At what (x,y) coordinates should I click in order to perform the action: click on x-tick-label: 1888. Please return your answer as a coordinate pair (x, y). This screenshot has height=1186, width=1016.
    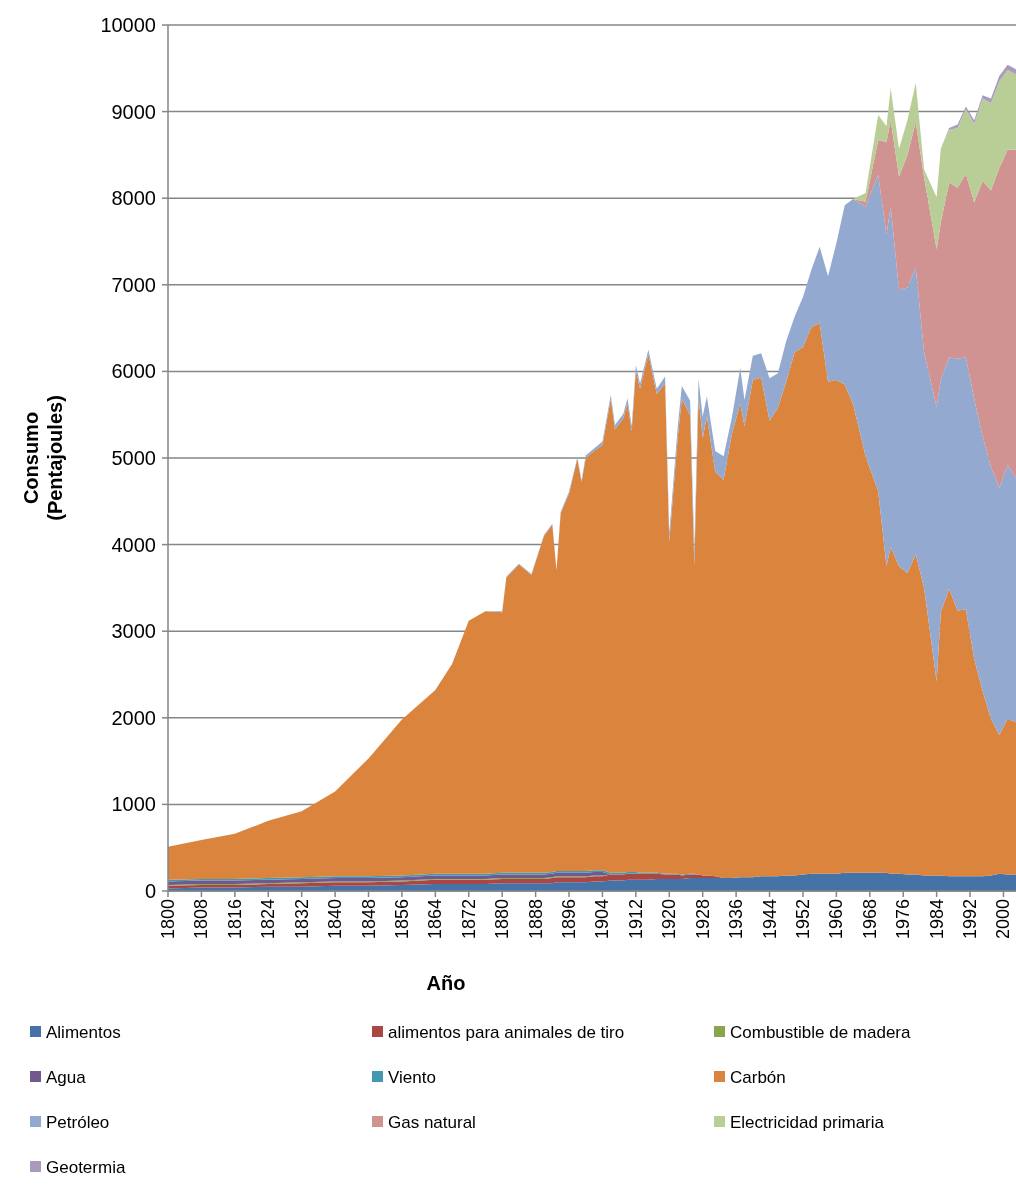
    Looking at the image, I should click on (535, 919).